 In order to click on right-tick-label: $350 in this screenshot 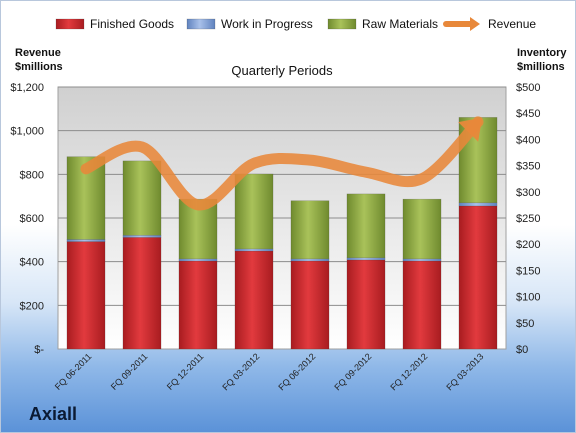, I will do `click(528, 167)`.